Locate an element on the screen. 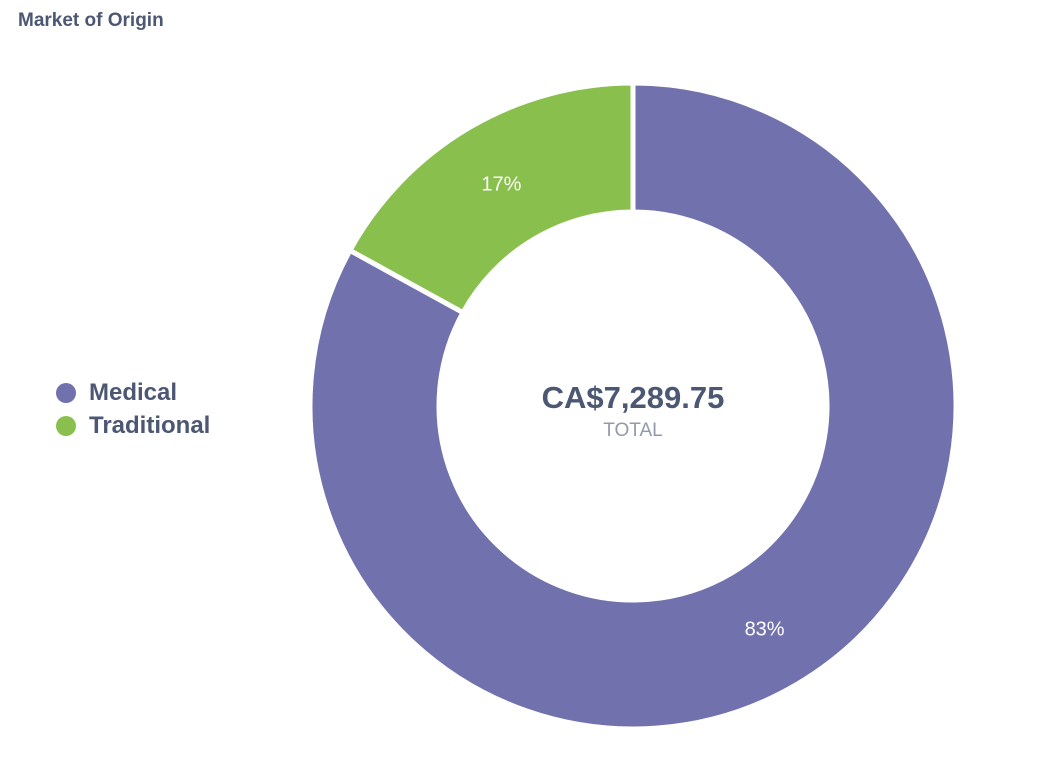  legend-label-traditional: Traditional is located at coordinates (150, 425).